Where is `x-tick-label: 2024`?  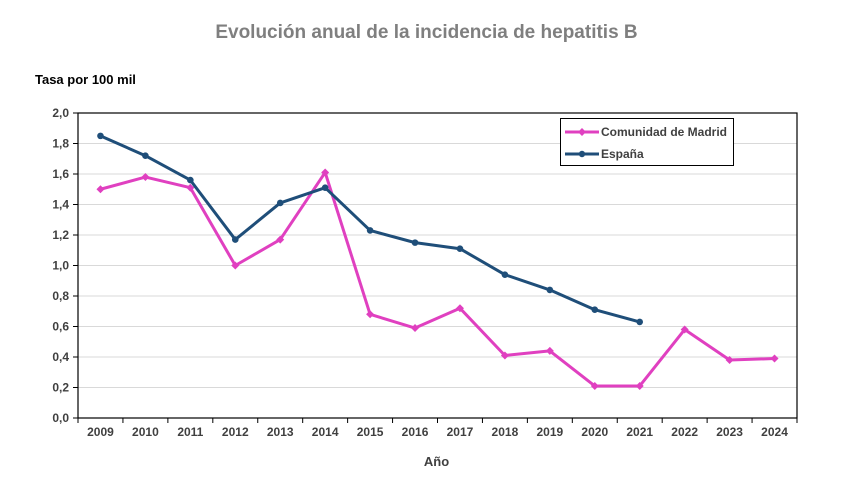 x-tick-label: 2024 is located at coordinates (774, 432).